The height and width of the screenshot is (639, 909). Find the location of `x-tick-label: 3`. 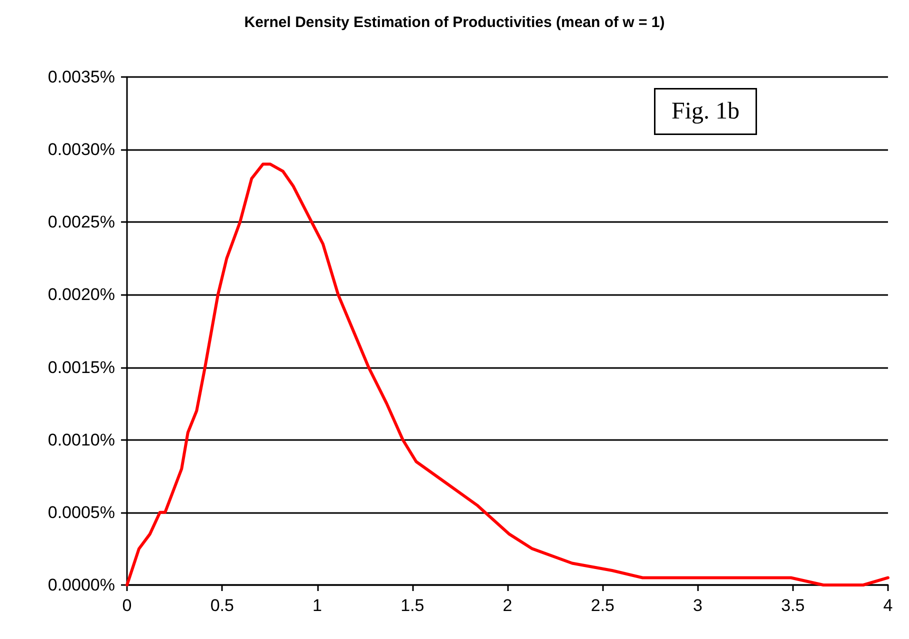

x-tick-label: 3 is located at coordinates (697, 605).